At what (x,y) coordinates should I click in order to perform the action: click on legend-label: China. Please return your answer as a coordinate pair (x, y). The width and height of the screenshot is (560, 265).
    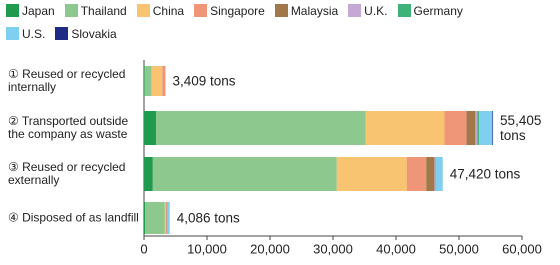
    Looking at the image, I should click on (168, 10).